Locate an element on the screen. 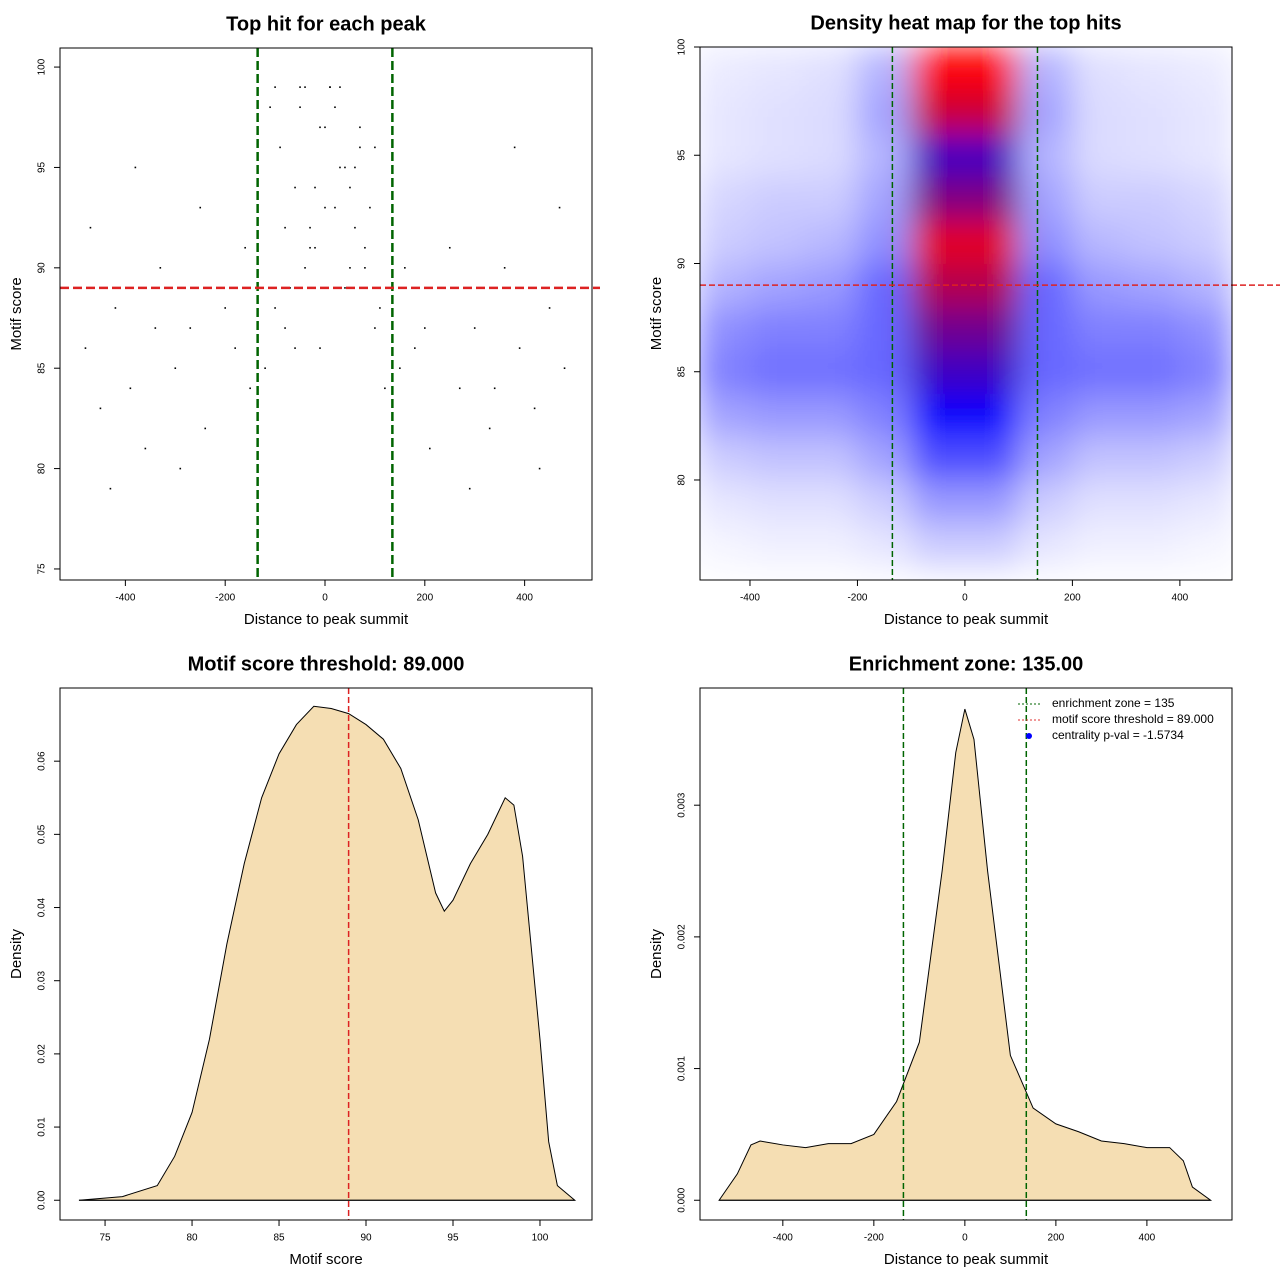 The width and height of the screenshot is (1280, 1280). y-tick-label: 85 is located at coordinates (682, 372).